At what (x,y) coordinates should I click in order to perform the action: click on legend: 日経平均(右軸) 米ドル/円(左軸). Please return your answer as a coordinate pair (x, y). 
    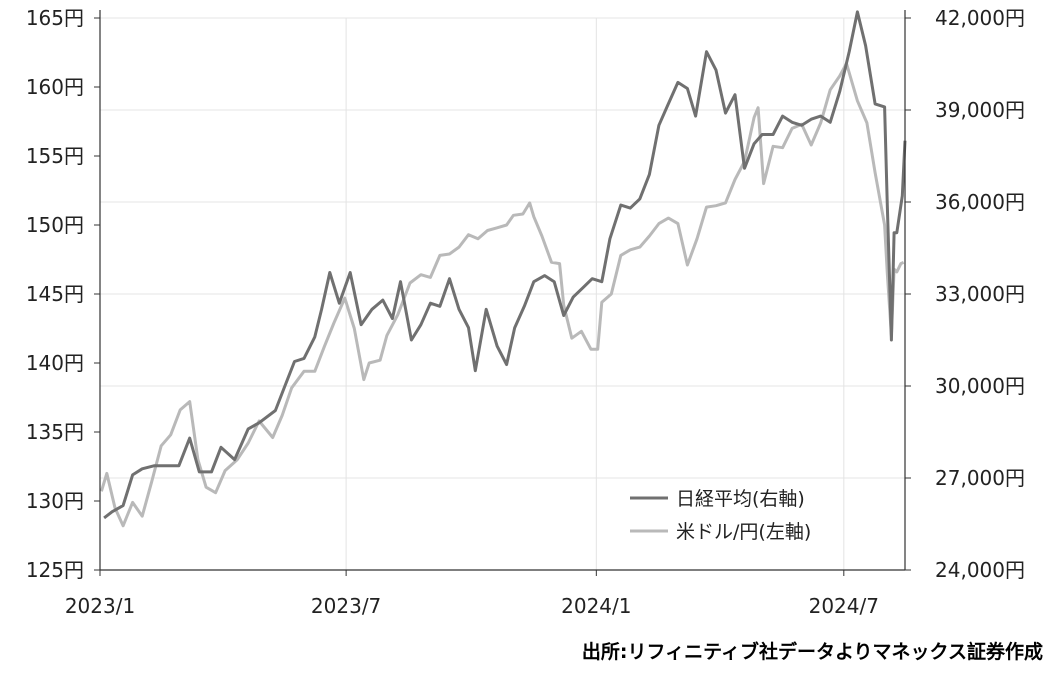
    Looking at the image, I should click on (720, 515).